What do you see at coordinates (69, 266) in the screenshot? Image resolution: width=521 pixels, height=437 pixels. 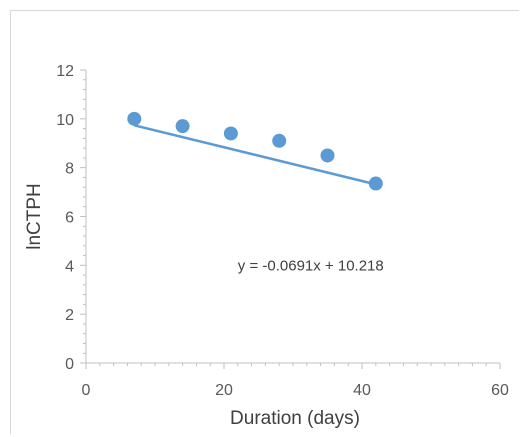 I see `y-tick-label: 4` at bounding box center [69, 266].